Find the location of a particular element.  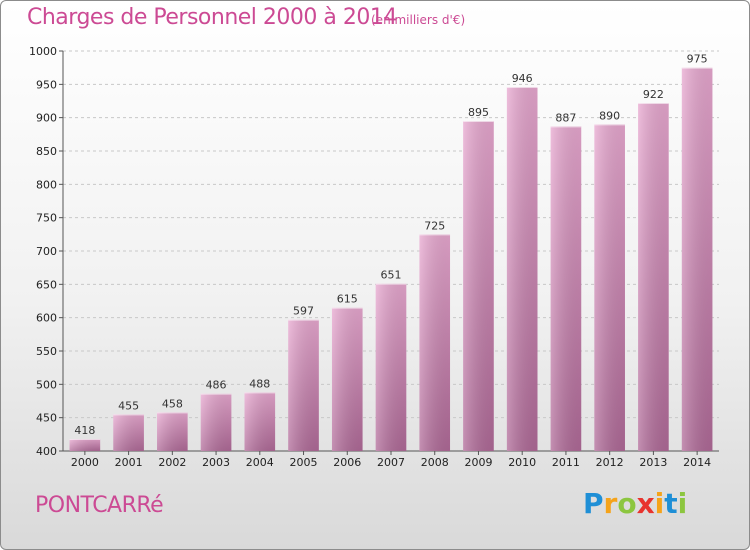

data-label: 455 is located at coordinates (128, 405).